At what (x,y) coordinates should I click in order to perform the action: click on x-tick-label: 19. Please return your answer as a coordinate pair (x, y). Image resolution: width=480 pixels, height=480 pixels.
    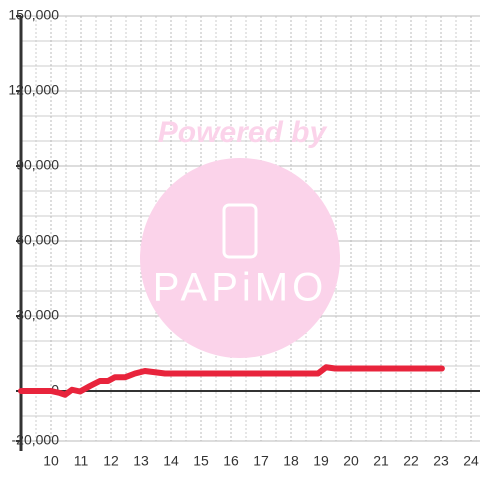
    Looking at the image, I should click on (321, 461).